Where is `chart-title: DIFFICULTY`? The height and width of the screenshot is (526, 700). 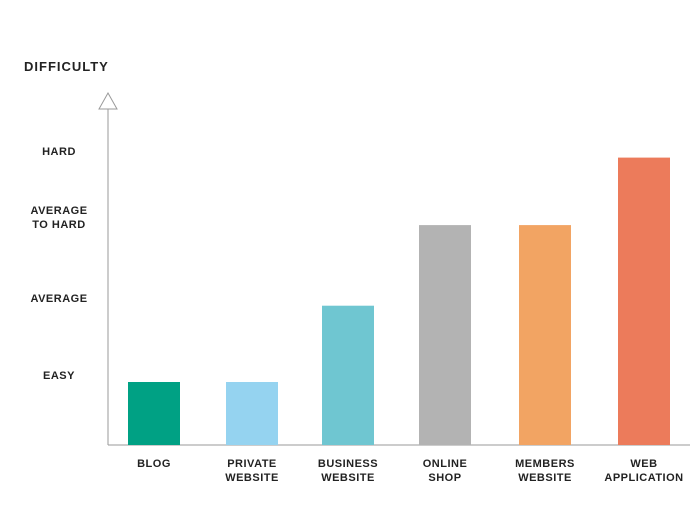
chart-title: DIFFICULTY is located at coordinates (66, 66).